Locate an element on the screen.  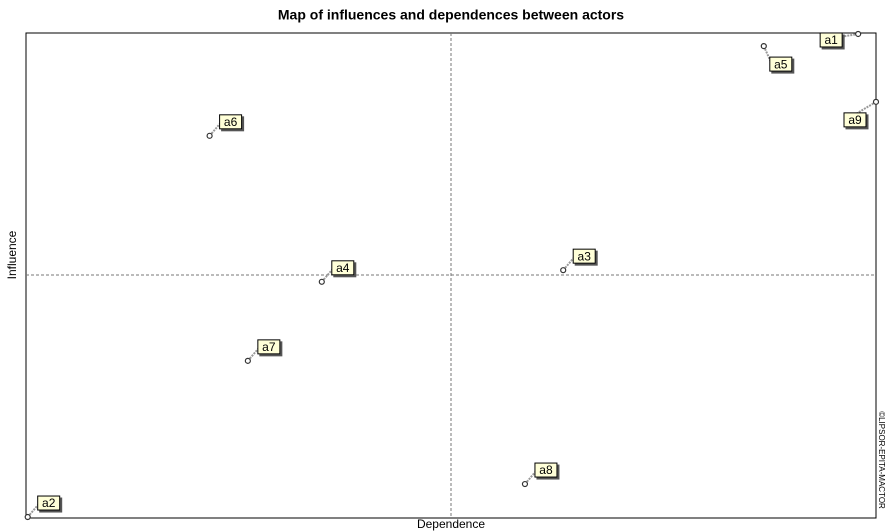
x-axis-label: Dependence is located at coordinates (451, 524).